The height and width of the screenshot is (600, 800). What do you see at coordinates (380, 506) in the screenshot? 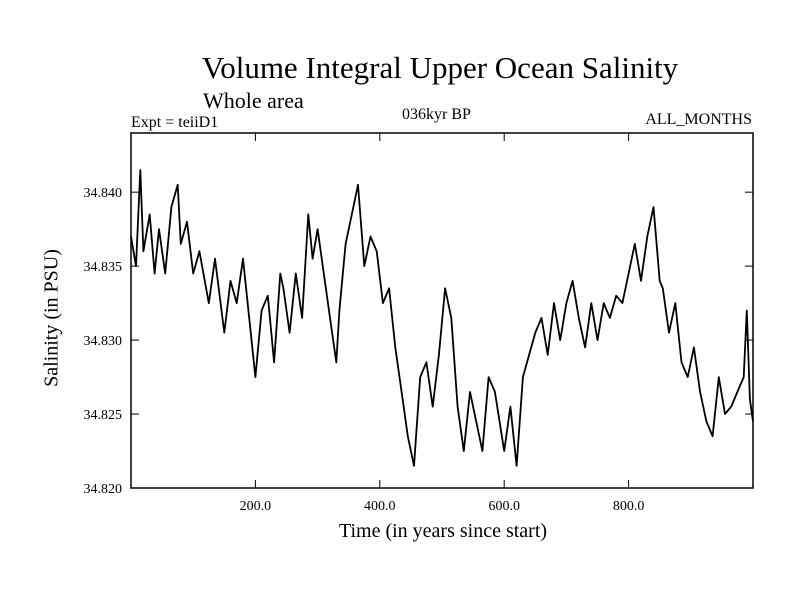
I see `x-tick-label: 400.0` at bounding box center [380, 506].